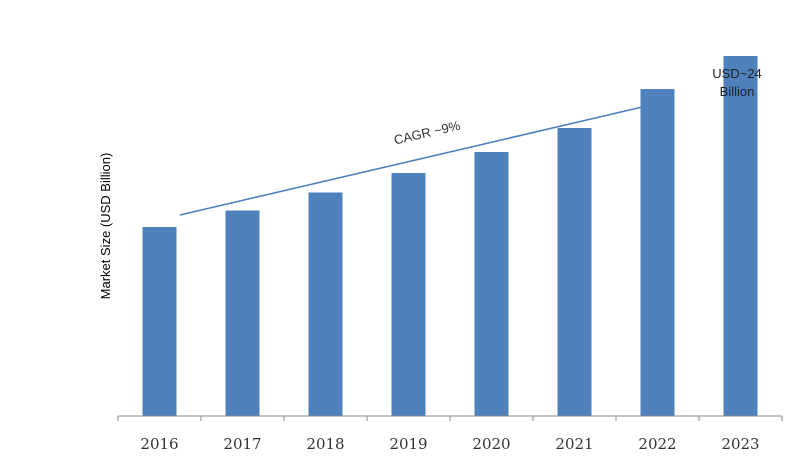  I want to click on cagr-label: CAGR ~9%, so click(427, 133).